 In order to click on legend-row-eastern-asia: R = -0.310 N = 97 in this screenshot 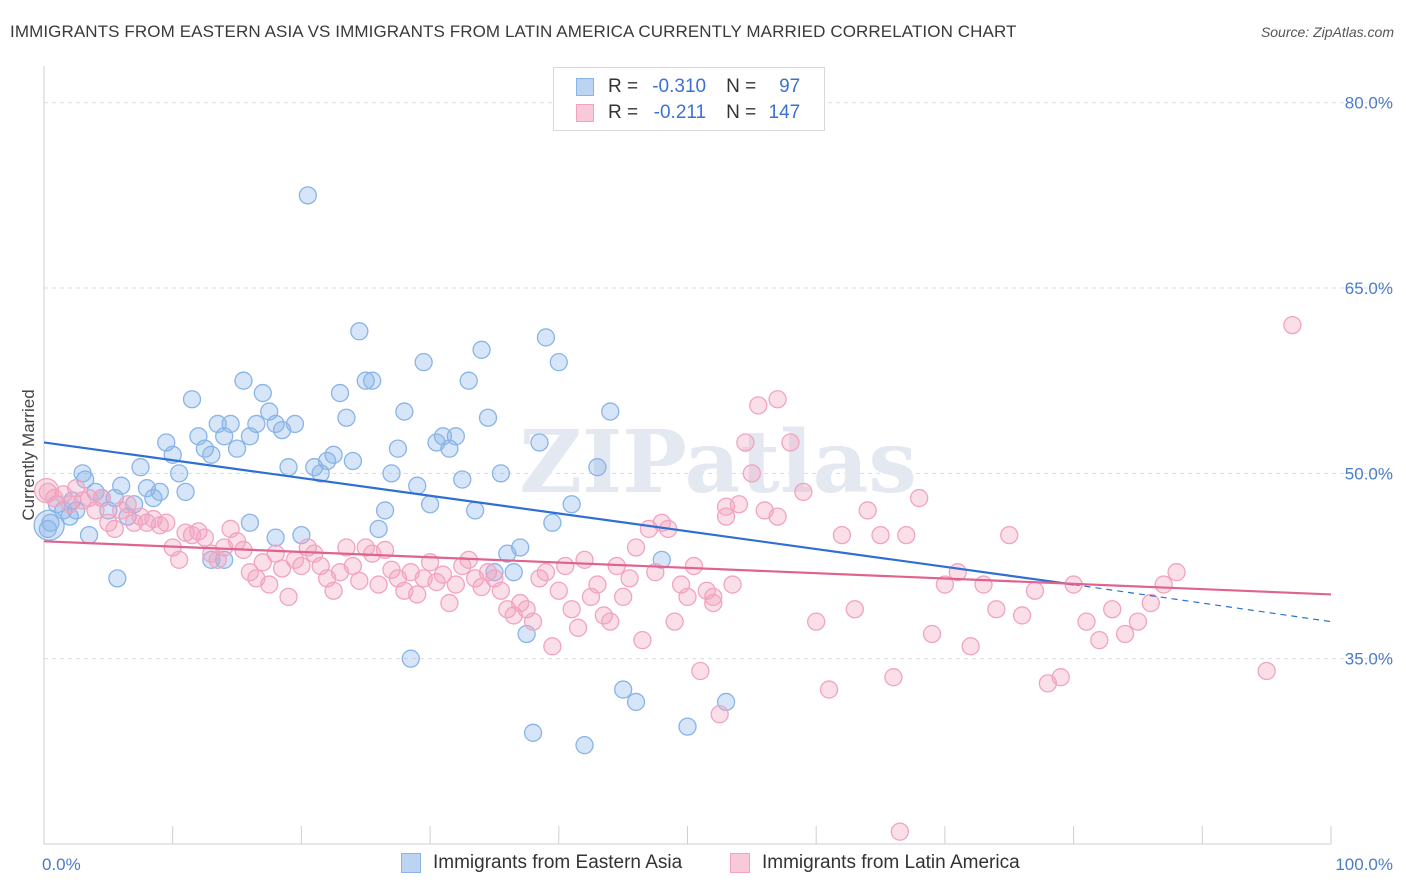, I will do `click(688, 87)`.